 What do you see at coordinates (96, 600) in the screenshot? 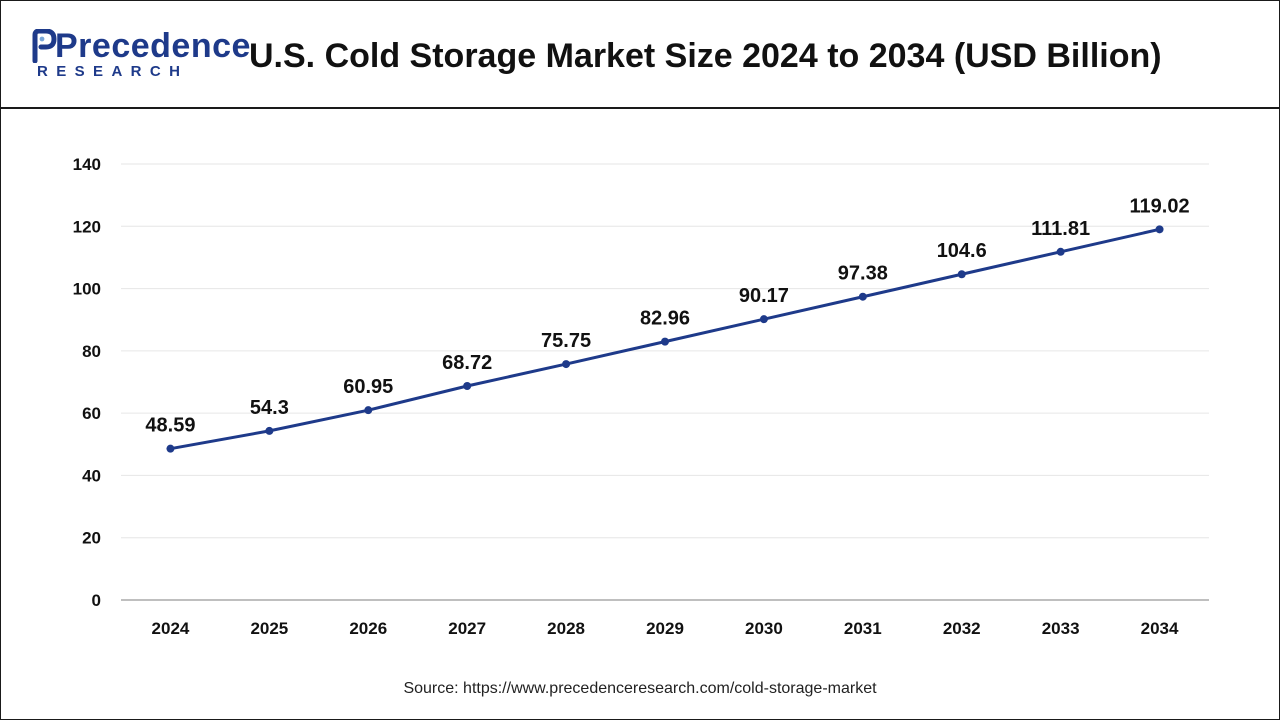
I see `y-tick-label: 0` at bounding box center [96, 600].